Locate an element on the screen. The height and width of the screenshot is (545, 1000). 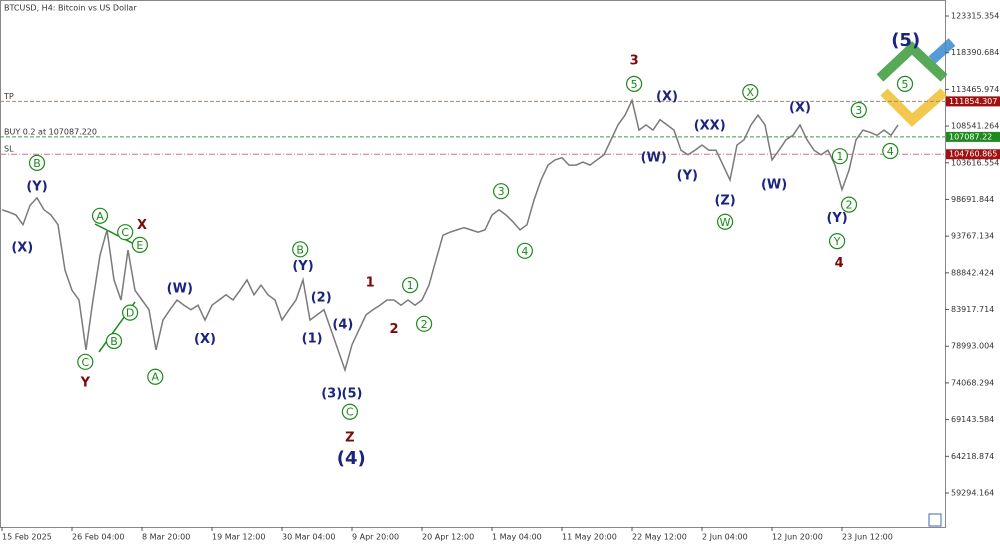
y-tick-label: 123315.354 is located at coordinates (975, 15).